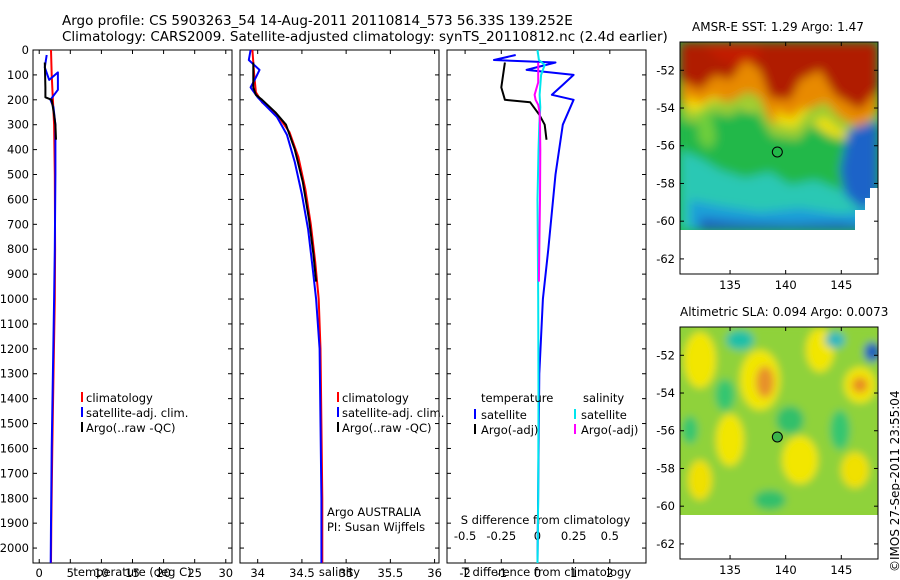 The height and width of the screenshot is (580, 900). What do you see at coordinates (257, 573) in the screenshot?
I see `salinity-xtick-label: 34` at bounding box center [257, 573].